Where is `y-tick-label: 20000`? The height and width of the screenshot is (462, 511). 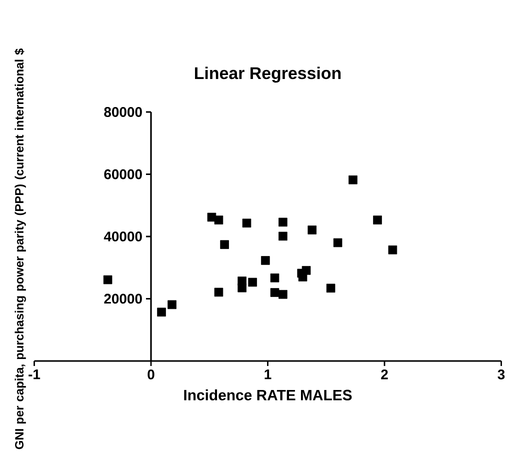
y-tick-label: 20000 is located at coordinates (123, 299).